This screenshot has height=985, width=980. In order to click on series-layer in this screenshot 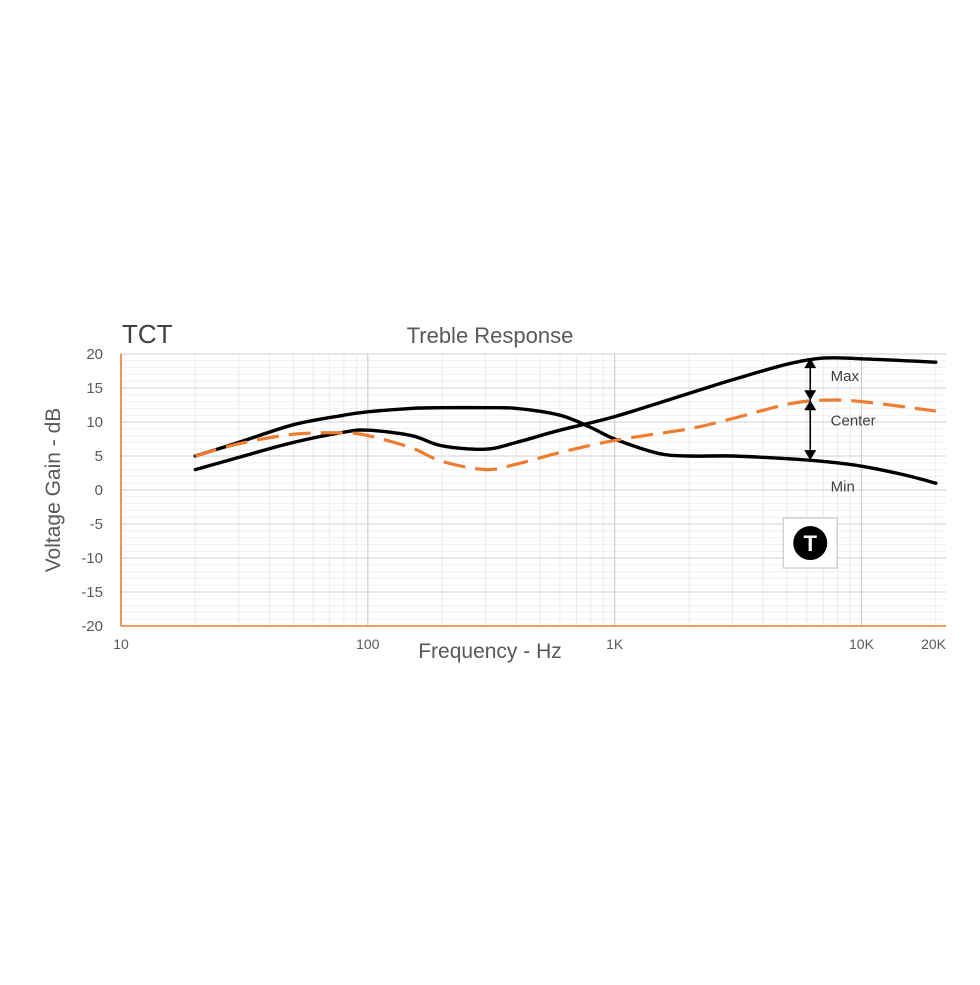, I will do `click(565, 420)`.